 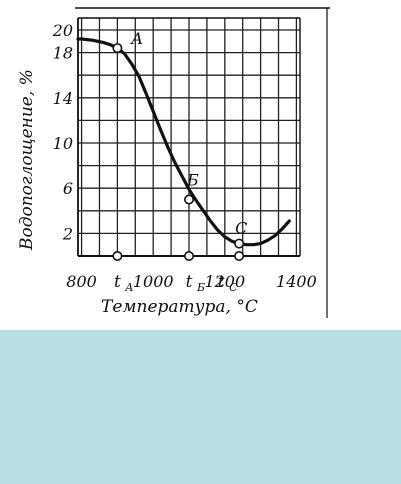 What do you see at coordinates (136, 38) in the screenshot?
I see `curve-point-label: A` at bounding box center [136, 38].